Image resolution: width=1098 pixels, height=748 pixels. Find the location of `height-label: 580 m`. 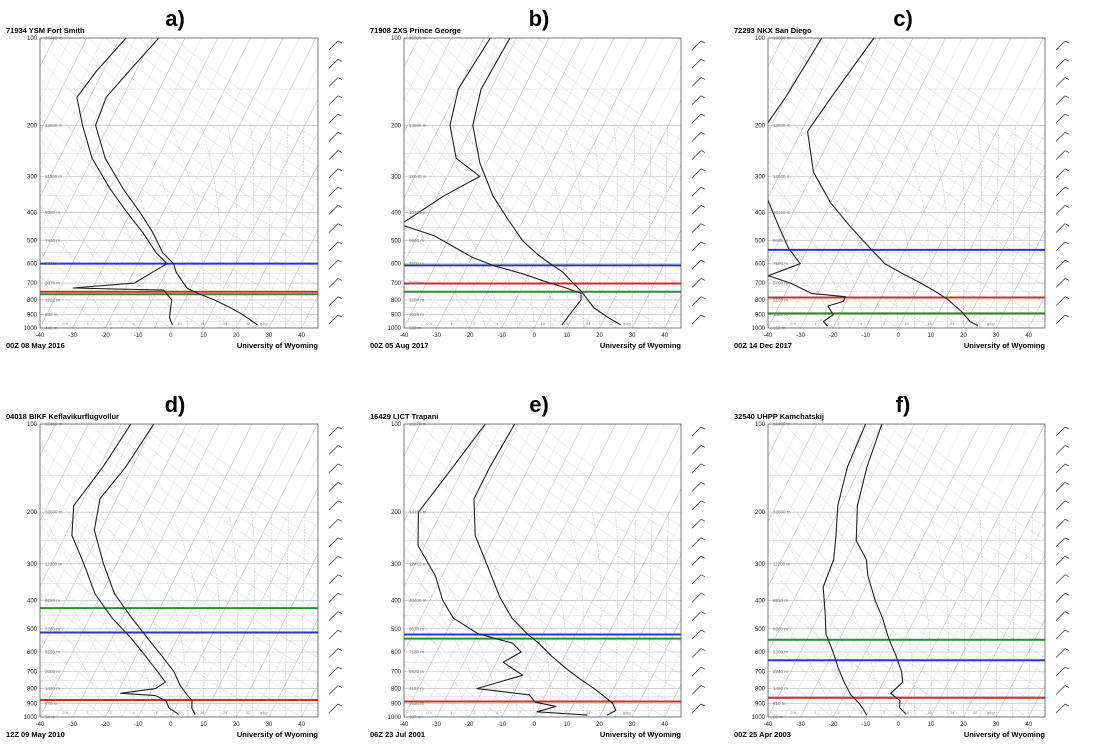

height-label: 580 m is located at coordinates (415, 328).